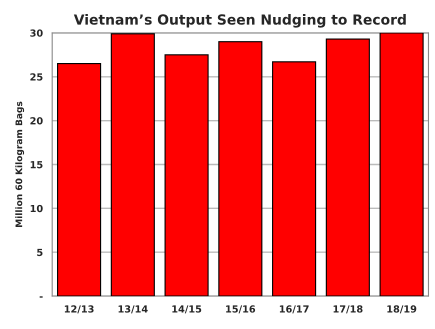  I want to click on y-tick-label: 30, so click(36, 33).